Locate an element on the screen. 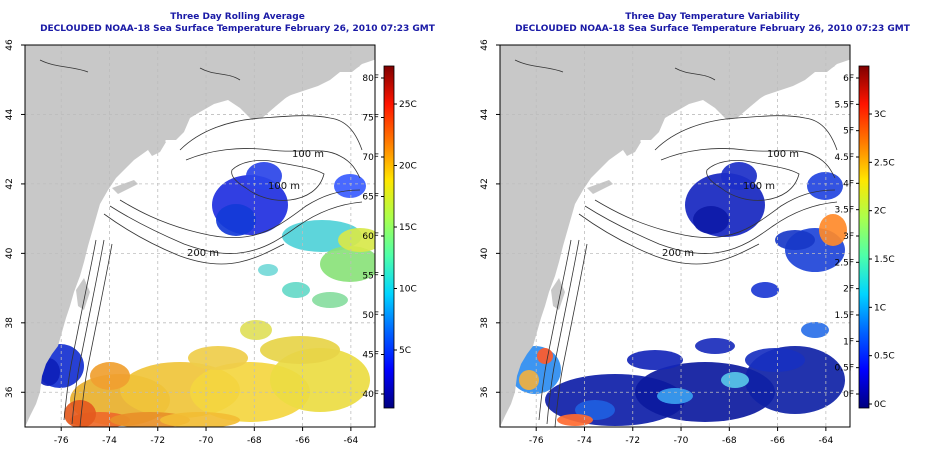 The image size is (950, 475). colorbar-label-fahrenheit: 75F is located at coordinates (370, 119).